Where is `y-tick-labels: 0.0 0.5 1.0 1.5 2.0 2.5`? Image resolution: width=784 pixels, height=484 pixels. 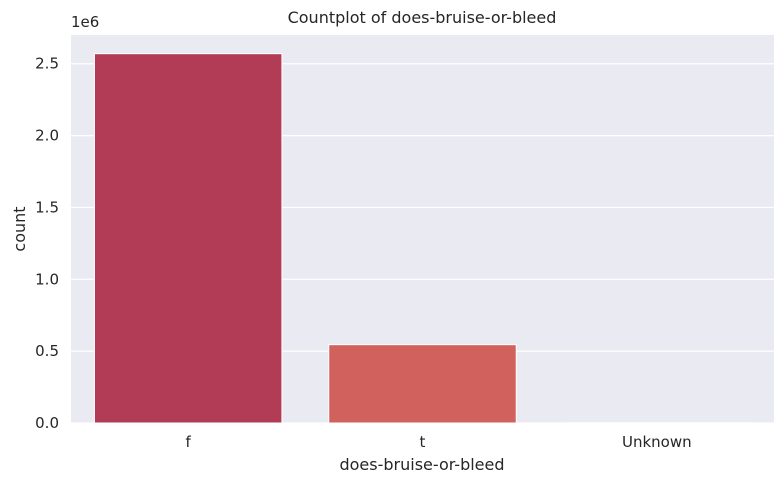
y-tick-labels: 0.0 0.5 1.0 1.5 2.0 2.5 is located at coordinates (47, 243).